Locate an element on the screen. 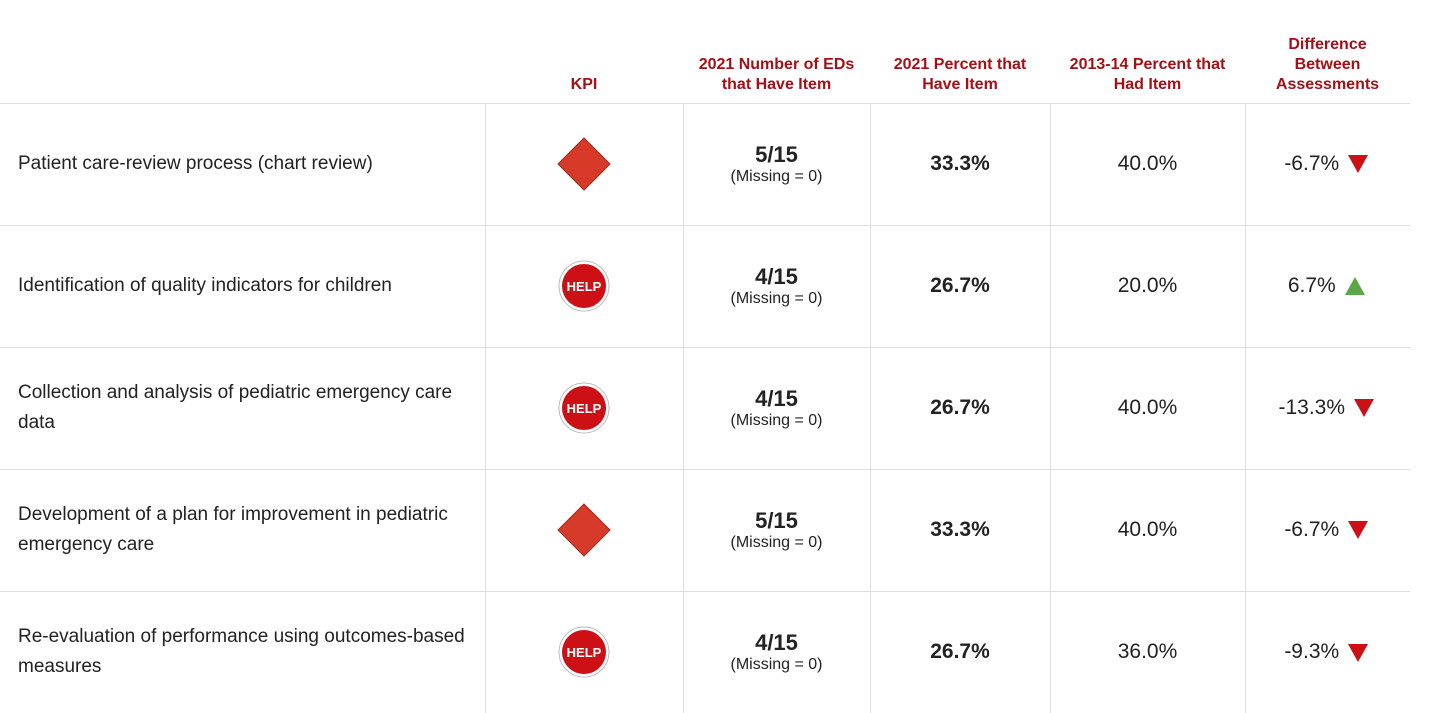 Image resolution: width=1438 pixels, height=713 pixels. pct-2013-cell: 36.0% is located at coordinates (1147, 651).